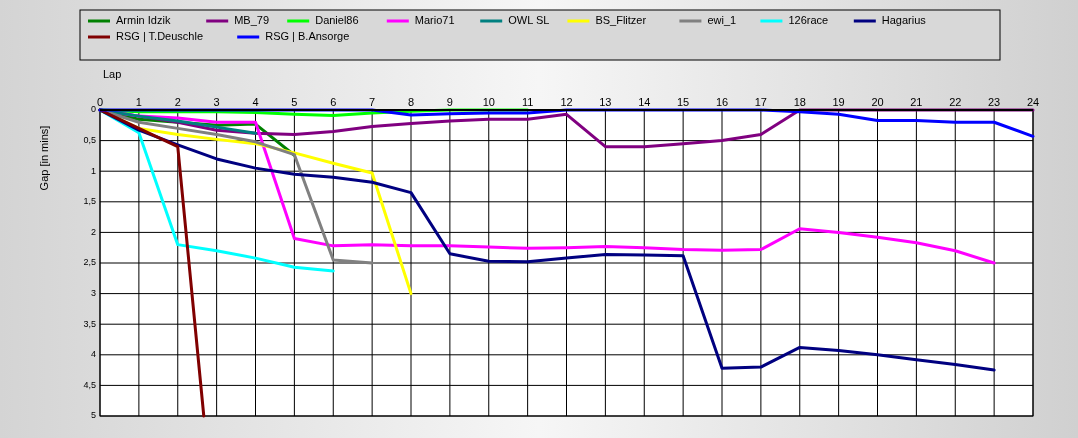  What do you see at coordinates (177, 102) in the screenshot?
I see `x-tick-label: 2` at bounding box center [177, 102].